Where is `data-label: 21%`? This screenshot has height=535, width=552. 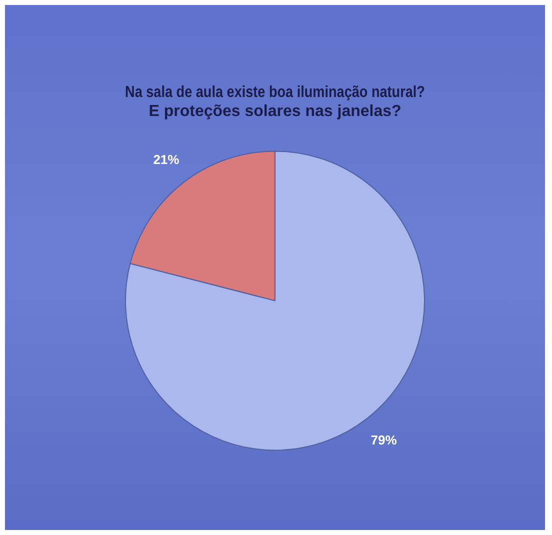 data-label: 21% is located at coordinates (166, 160).